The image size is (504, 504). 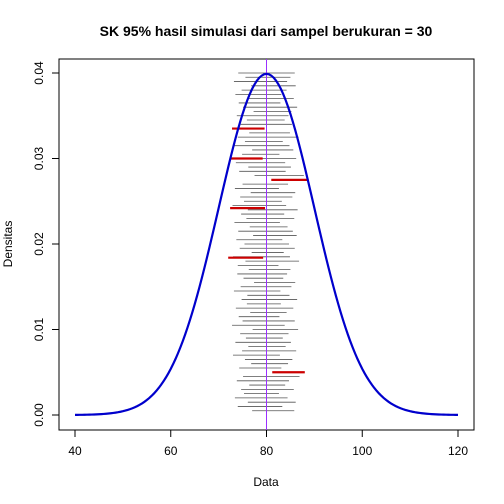 I want to click on y-tick-label: 0.03, so click(x=39, y=158).